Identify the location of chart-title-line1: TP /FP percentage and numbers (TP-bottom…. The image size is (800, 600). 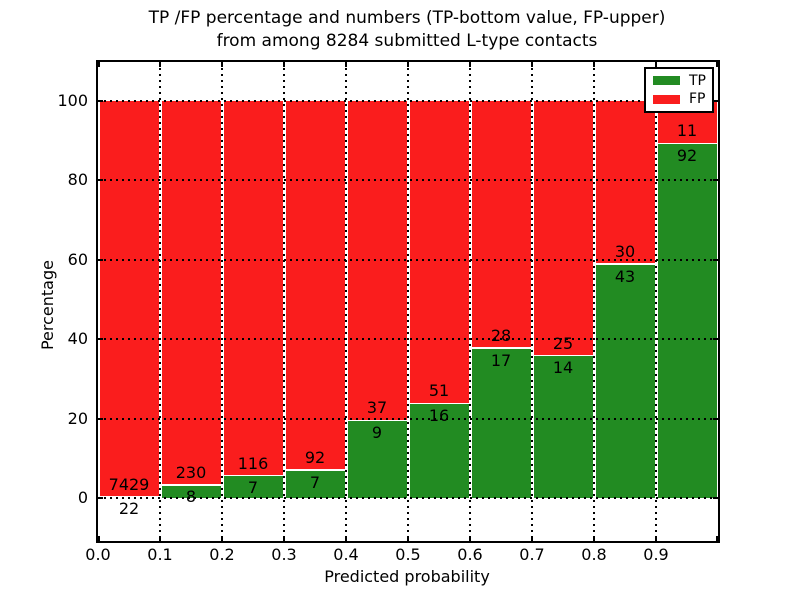
(407, 18).